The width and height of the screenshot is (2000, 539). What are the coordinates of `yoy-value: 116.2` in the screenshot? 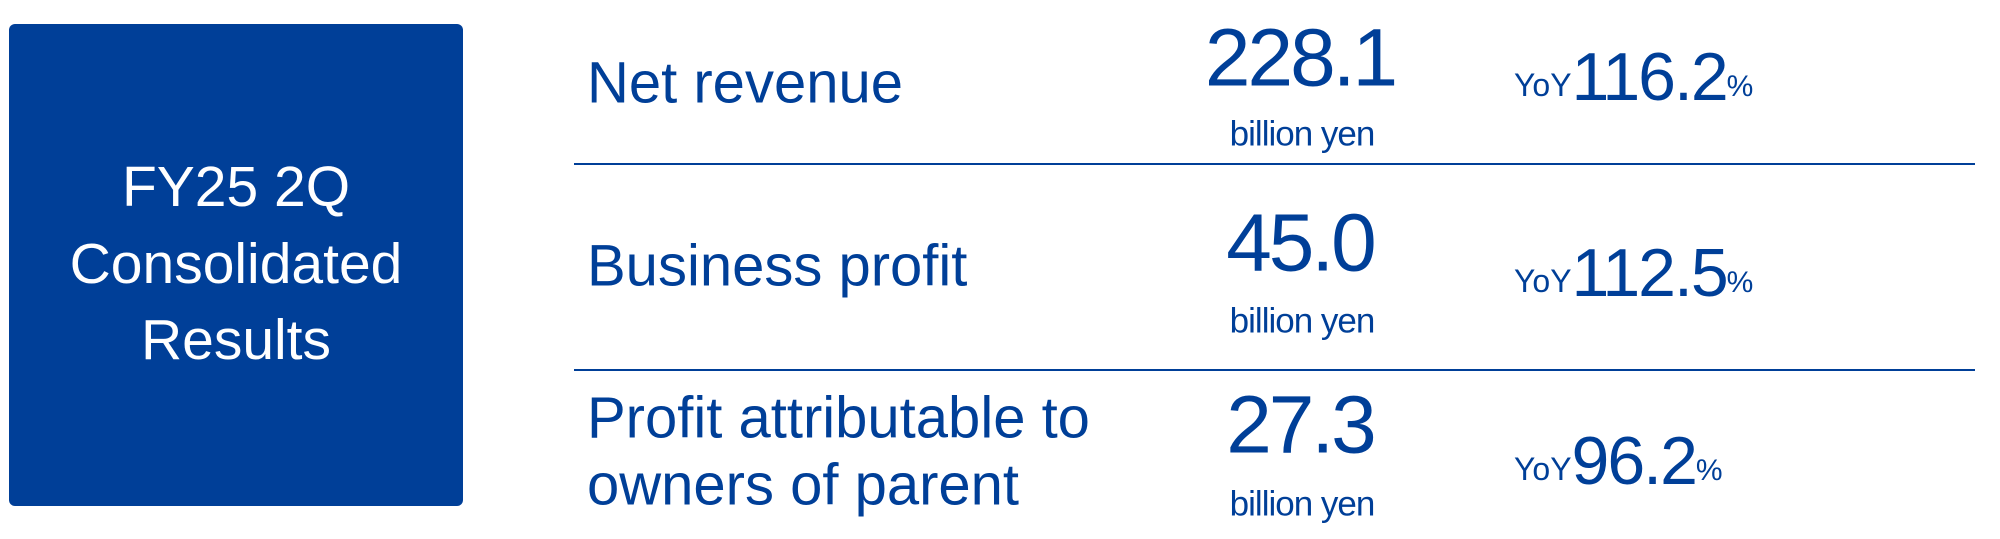 It's located at (1649, 77).